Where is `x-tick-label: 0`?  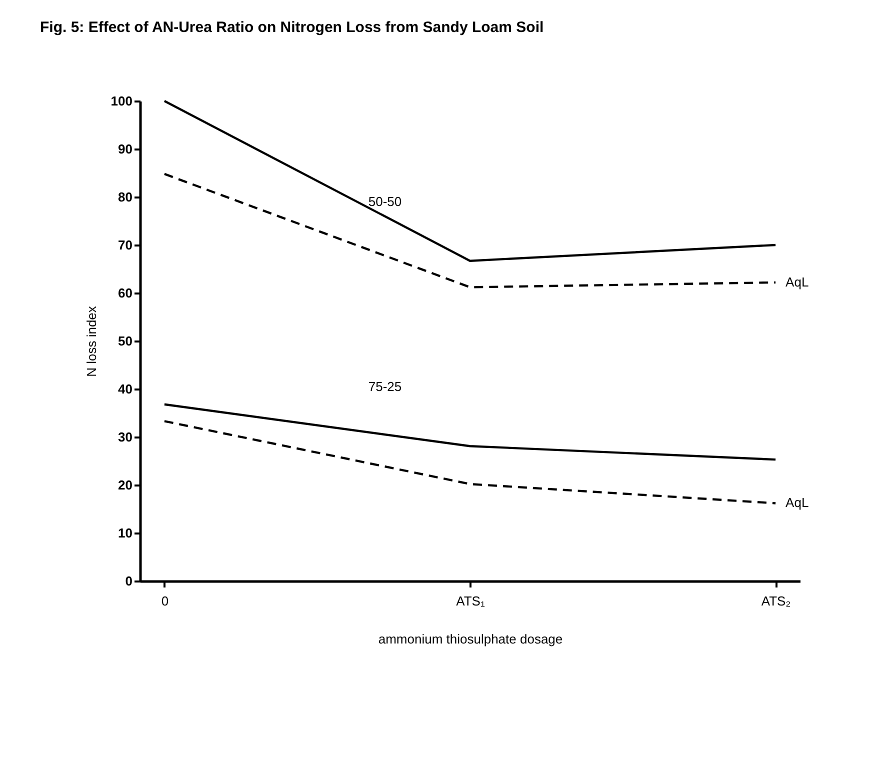 x-tick-label: 0 is located at coordinates (165, 601).